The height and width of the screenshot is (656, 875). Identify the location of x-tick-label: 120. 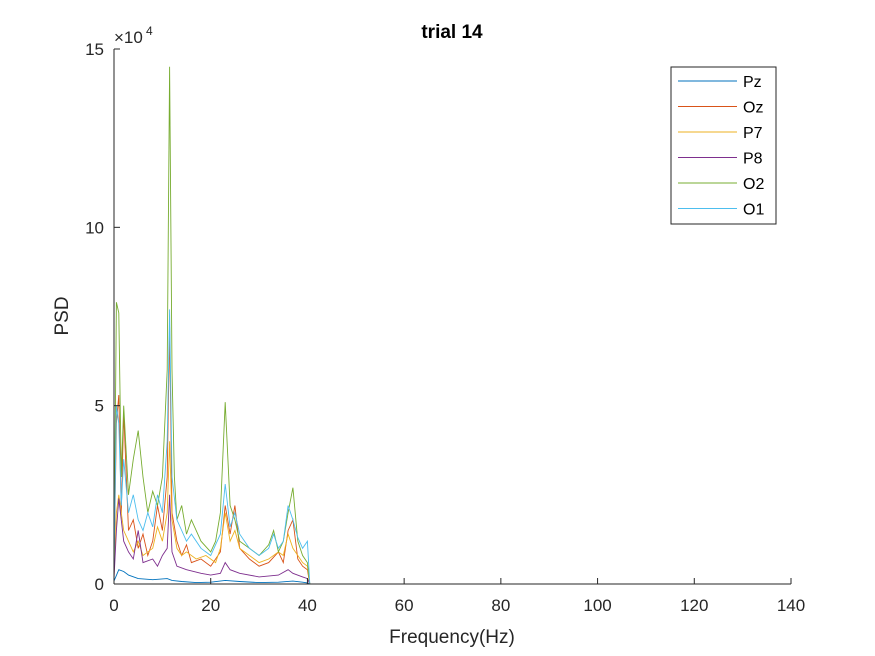
(694, 605).